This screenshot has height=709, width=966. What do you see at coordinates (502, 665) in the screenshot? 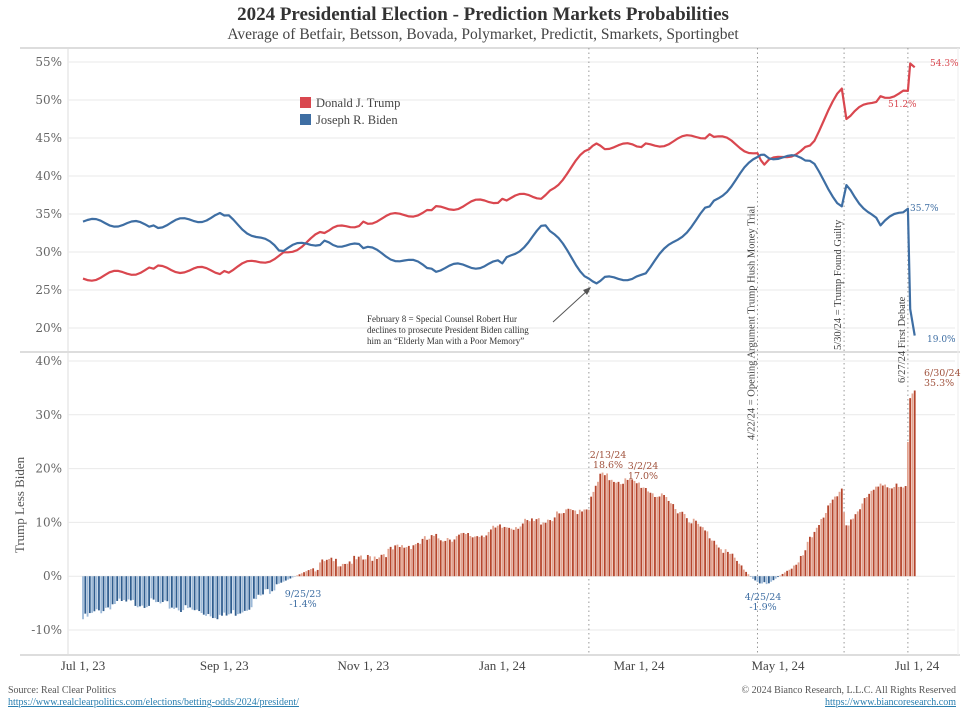
I see `xtick-label: Jan 1, 24` at bounding box center [502, 665].